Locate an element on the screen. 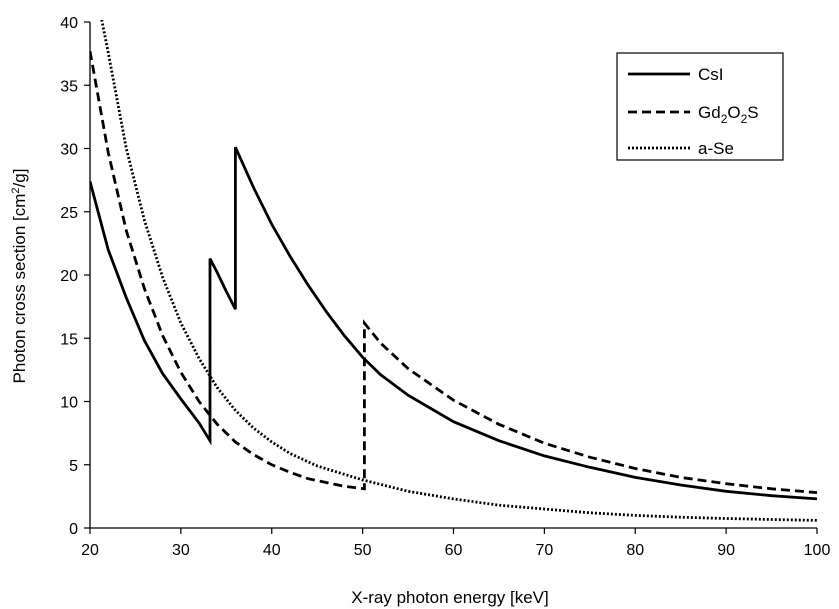 Image resolution: width=839 pixels, height=609 pixels. x-tick-label-70: 70 is located at coordinates (544, 550).